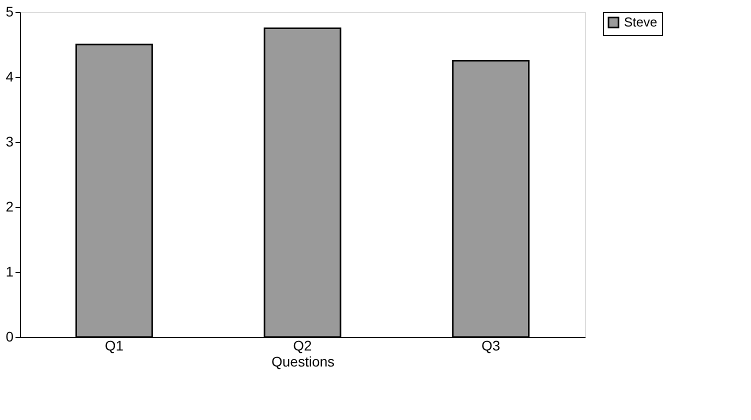  What do you see at coordinates (303, 362) in the screenshot?
I see `x-axis-title: Questions` at bounding box center [303, 362].